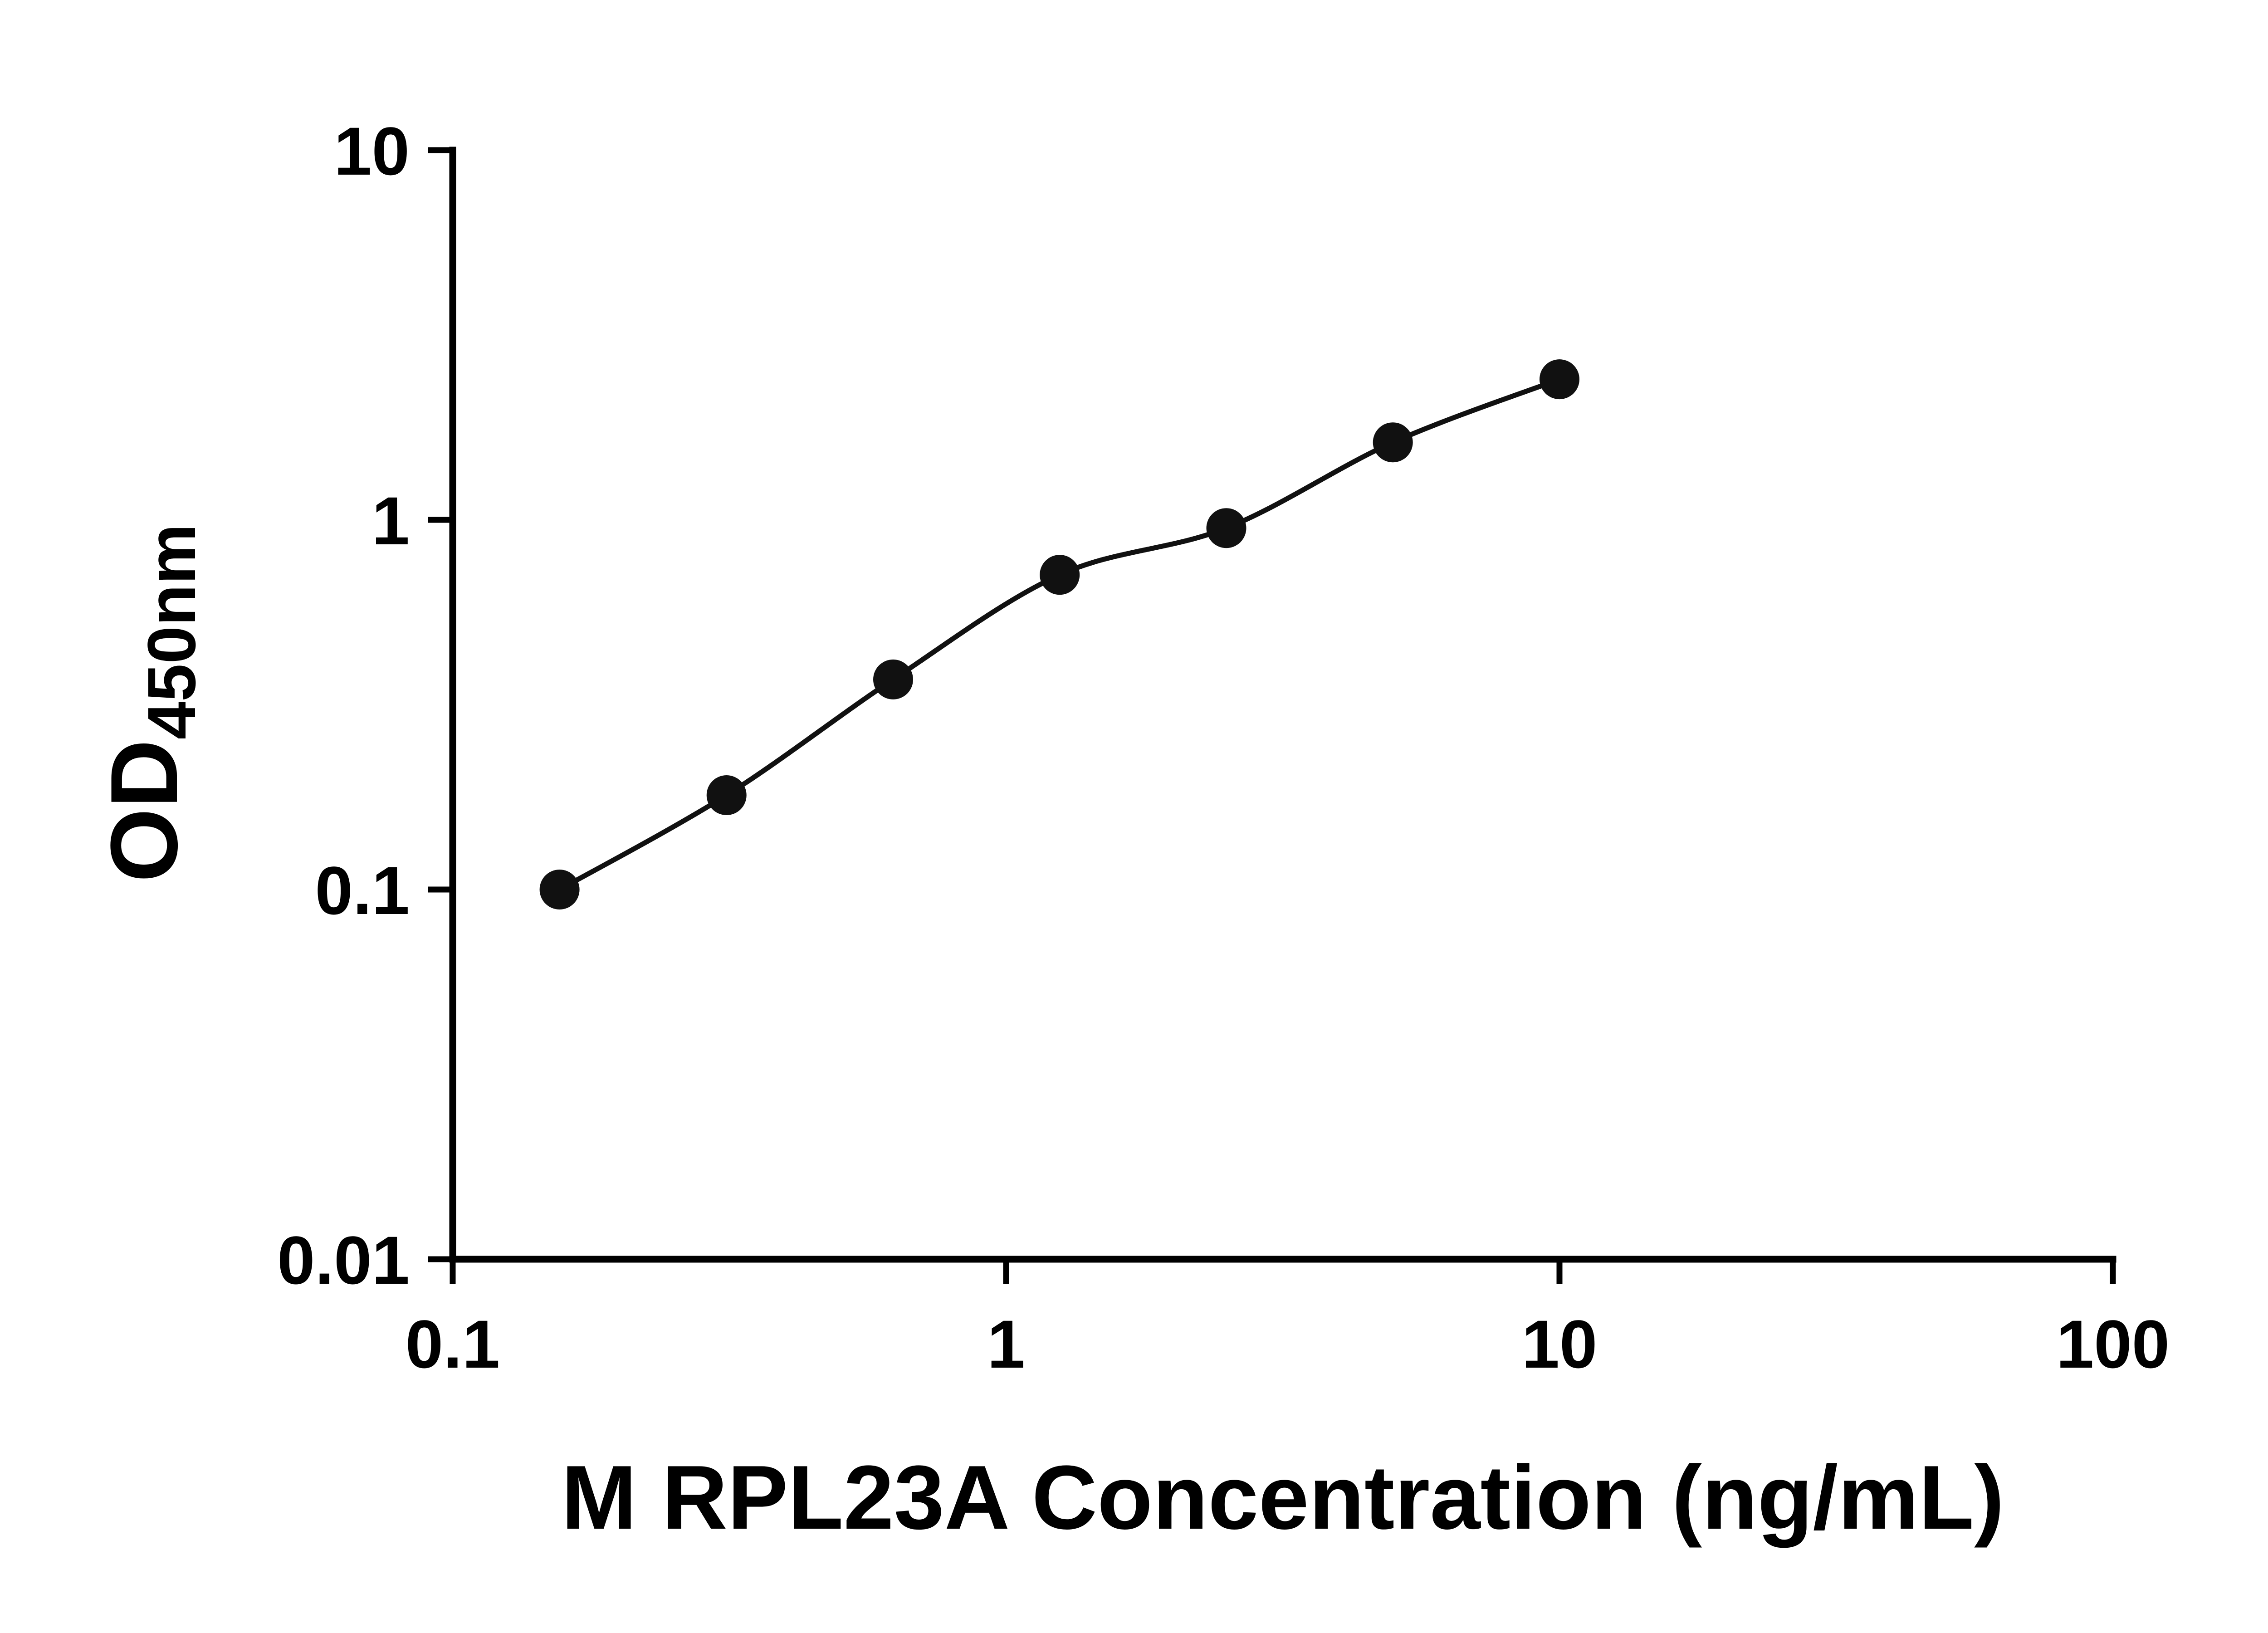  Describe the element at coordinates (391, 521) in the screenshot. I see `y-tick-label: 1` at that location.